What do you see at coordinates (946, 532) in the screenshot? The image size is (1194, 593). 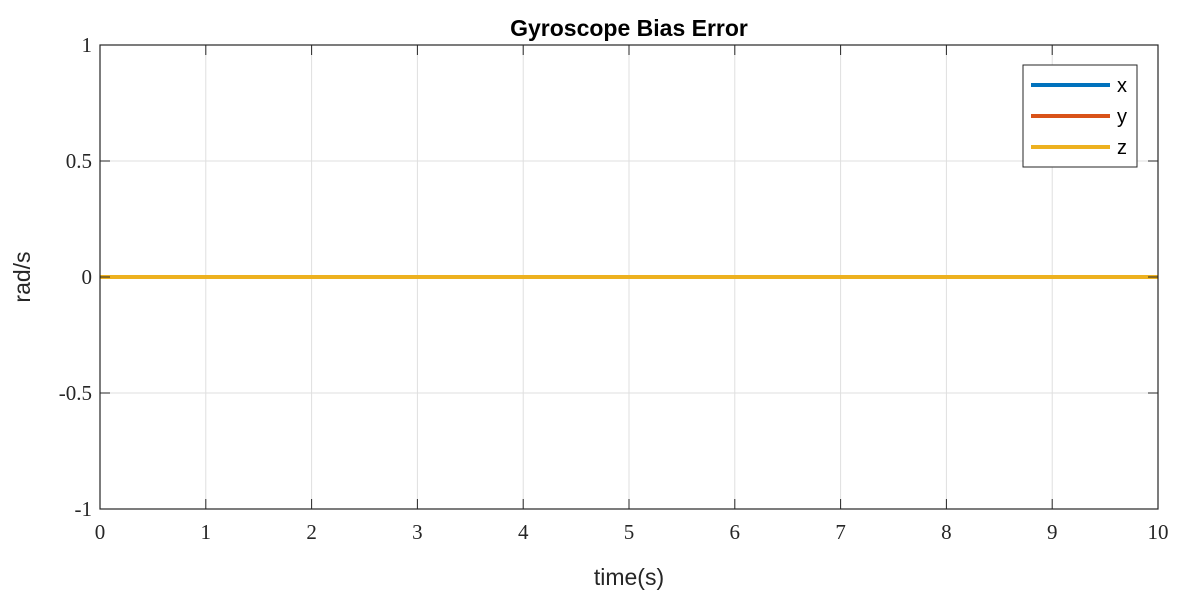 I see `x-tick-label: 8` at bounding box center [946, 532].